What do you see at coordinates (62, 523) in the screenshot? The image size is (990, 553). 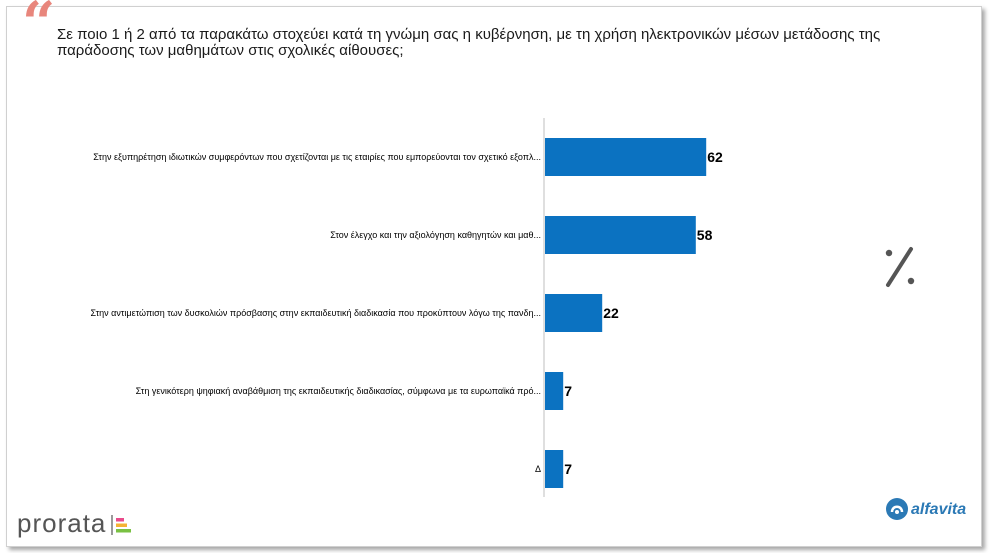 I see `prorata-logo: prorata` at bounding box center [62, 523].